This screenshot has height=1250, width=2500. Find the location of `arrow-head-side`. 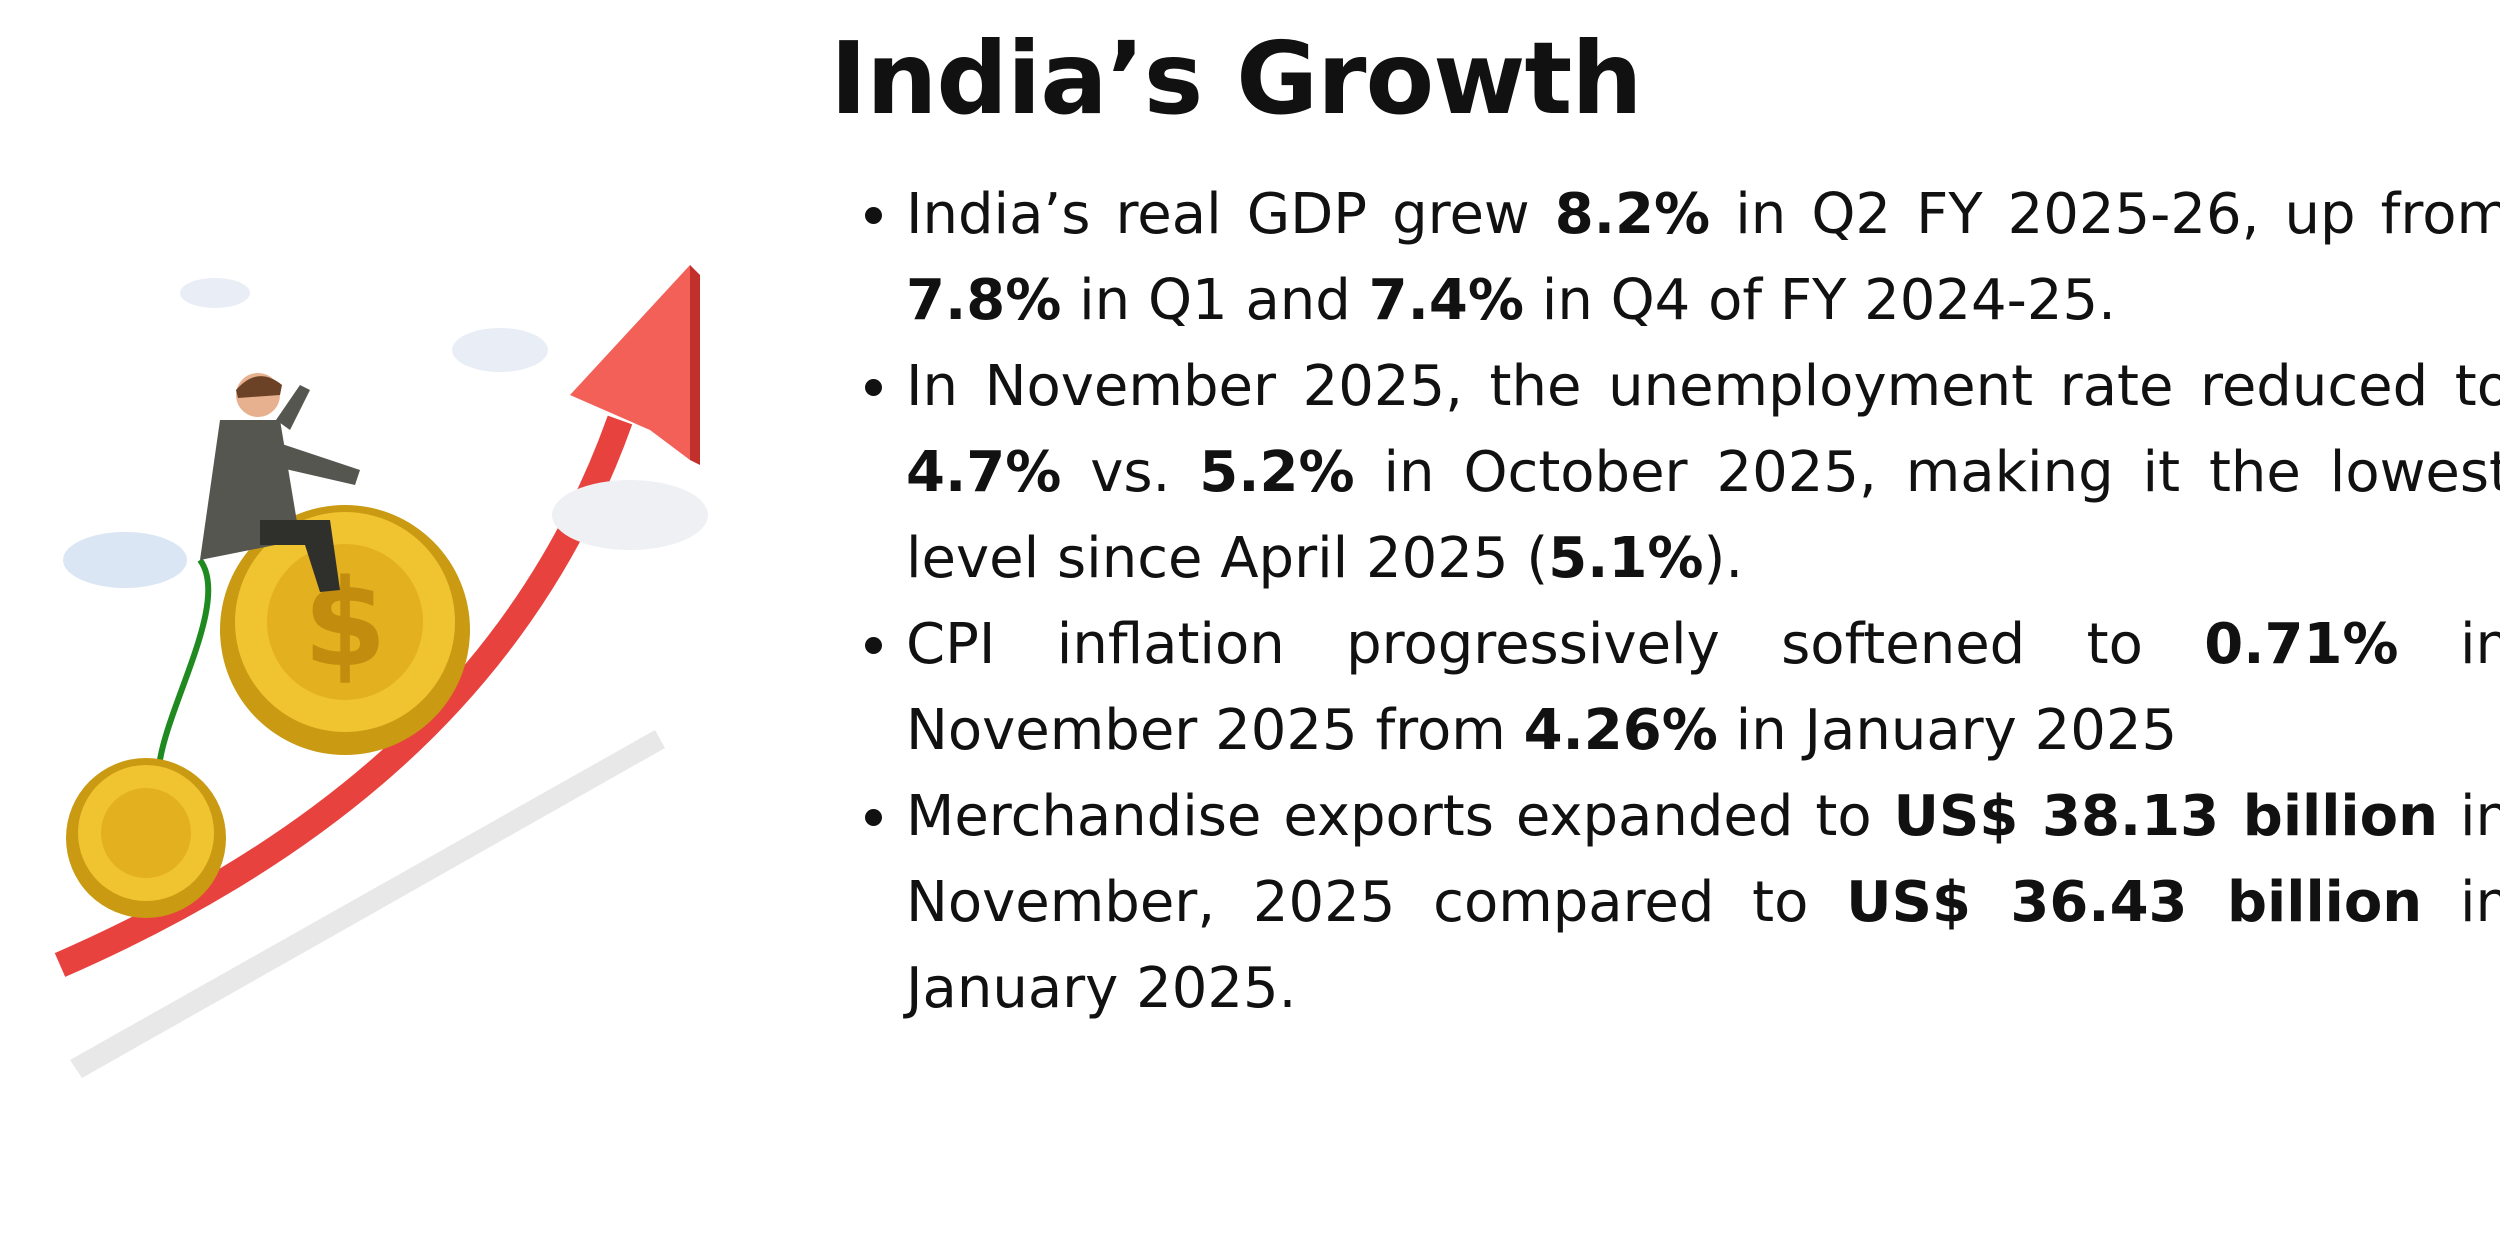

arrow-head-side is located at coordinates (695, 365).